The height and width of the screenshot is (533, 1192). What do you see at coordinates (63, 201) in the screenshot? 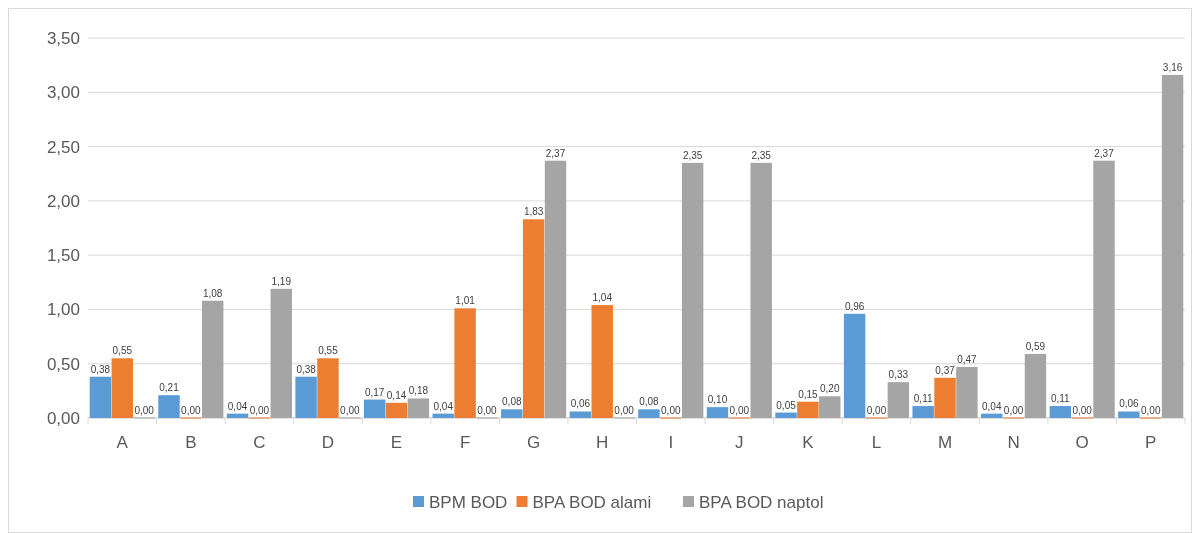
I see `y-tick-label: 2,00` at bounding box center [63, 201].